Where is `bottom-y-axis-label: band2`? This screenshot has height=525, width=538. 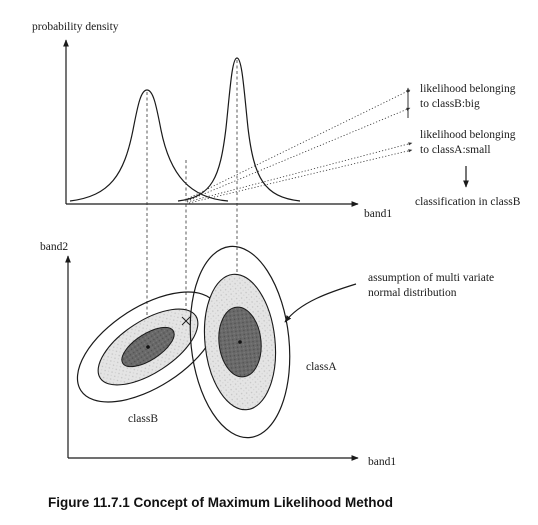
bottom-y-axis-label: band2 is located at coordinates (54, 247).